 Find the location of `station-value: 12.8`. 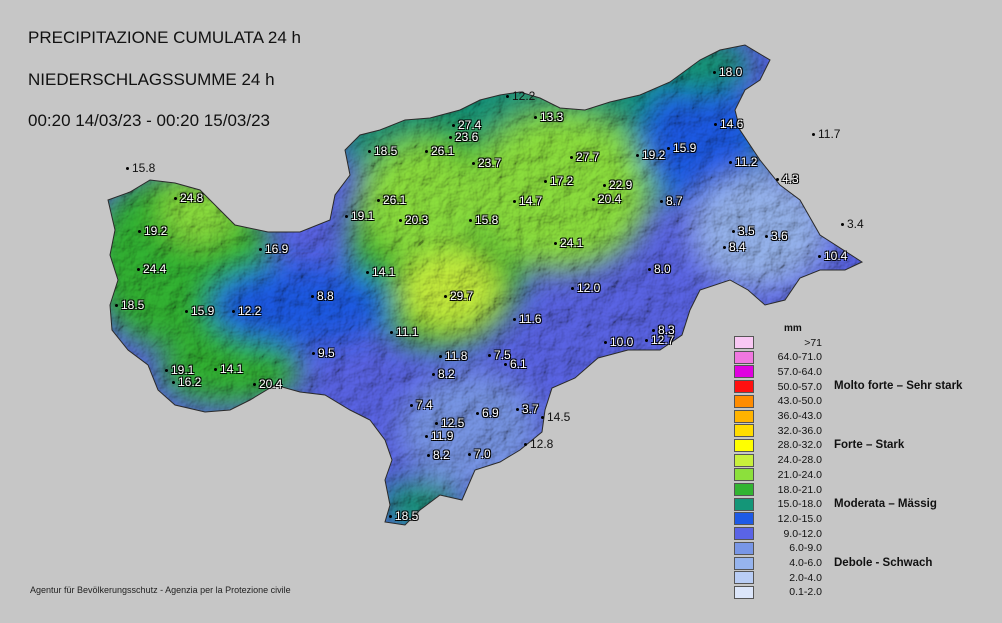

station-value: 12.8 is located at coordinates (542, 444).